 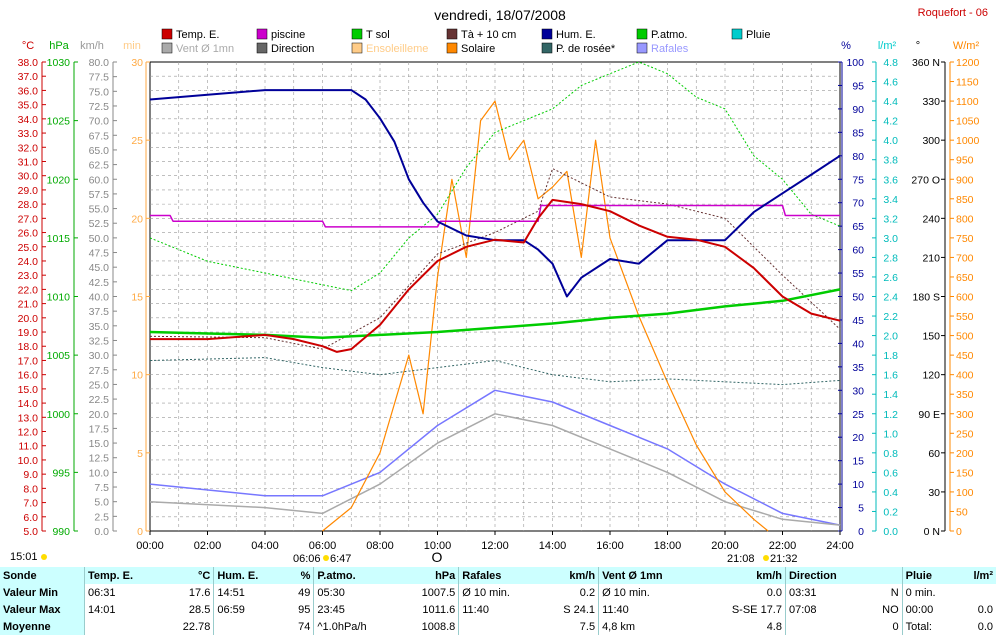 I want to click on legend-label: Ensoleilleme, so click(x=397, y=49).